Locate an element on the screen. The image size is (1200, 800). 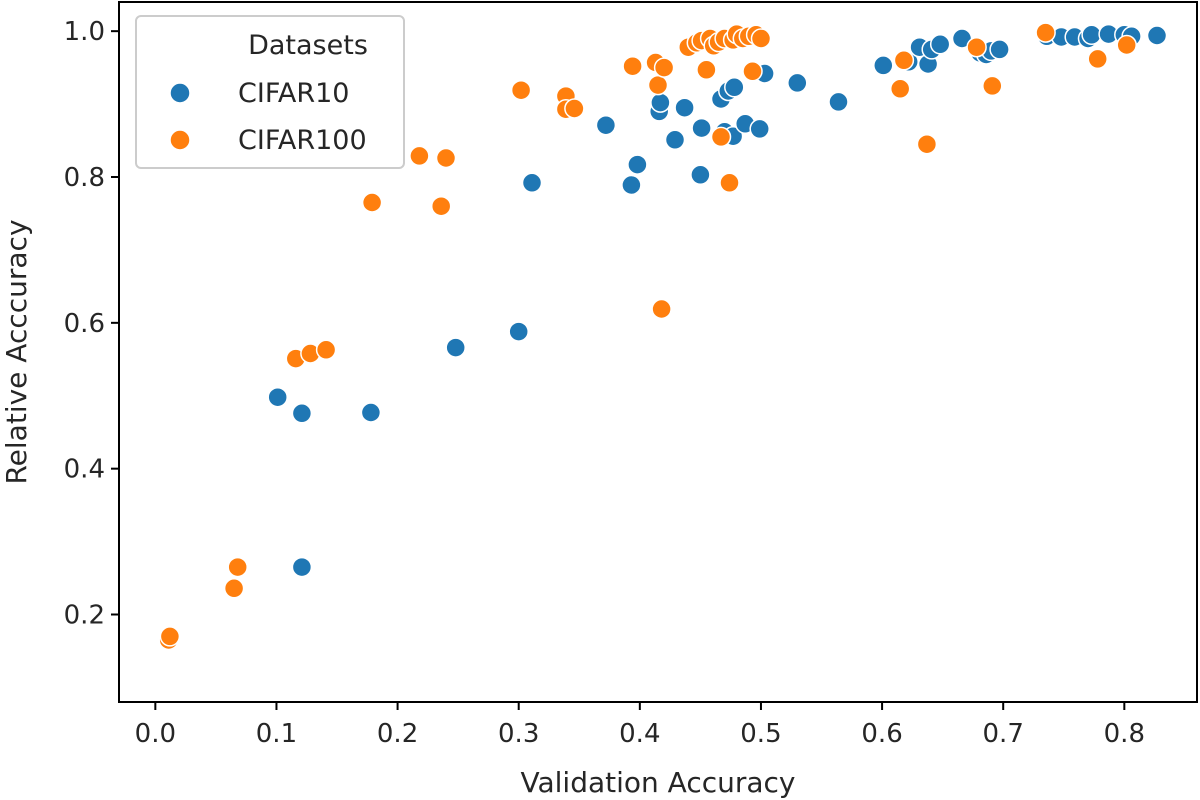
y-tick-label: 0.4 is located at coordinates (84, 470).